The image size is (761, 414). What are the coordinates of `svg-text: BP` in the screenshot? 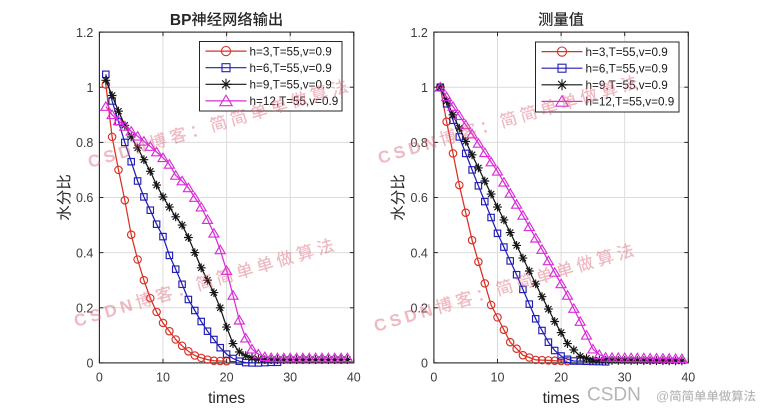 It's located at (181, 20).